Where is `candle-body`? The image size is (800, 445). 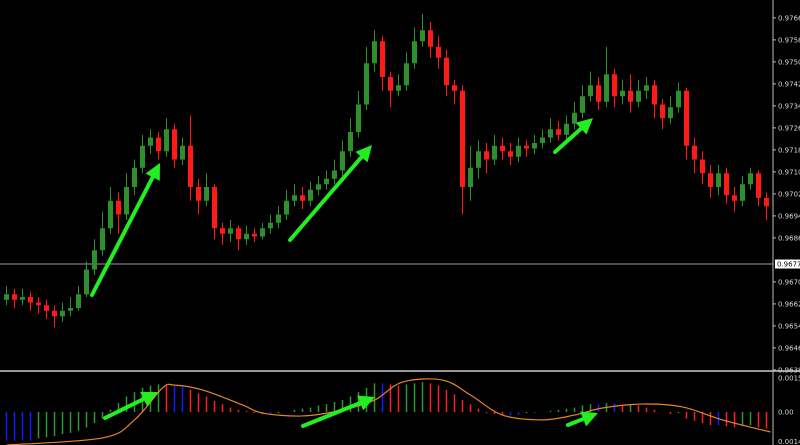
candle-body is located at coordinates (518, 151).